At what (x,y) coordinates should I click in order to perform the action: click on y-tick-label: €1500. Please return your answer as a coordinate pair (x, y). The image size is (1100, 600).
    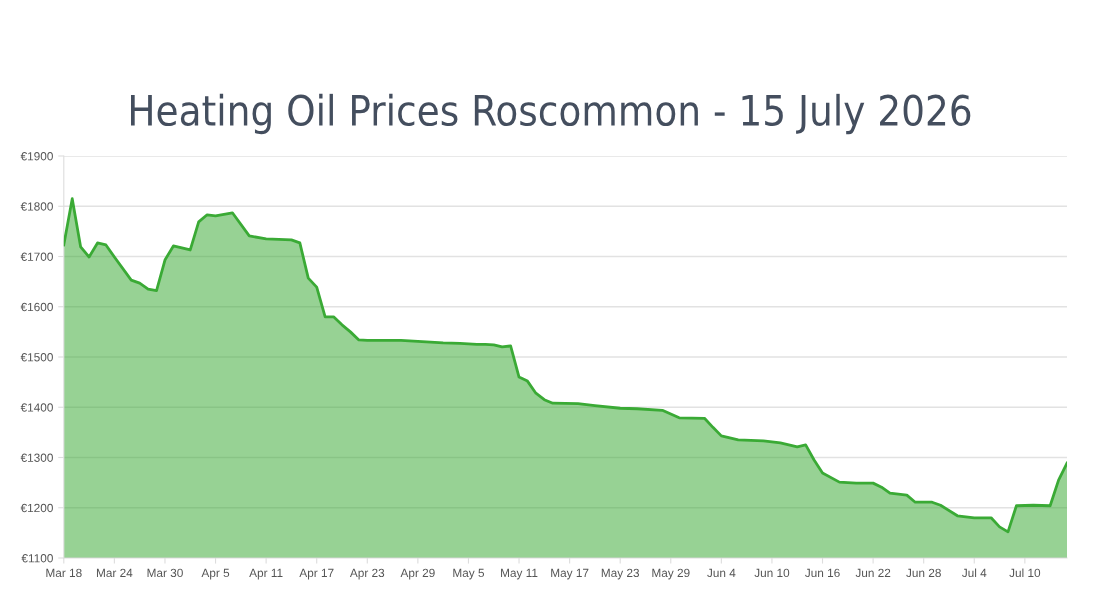
    Looking at the image, I should click on (36, 357).